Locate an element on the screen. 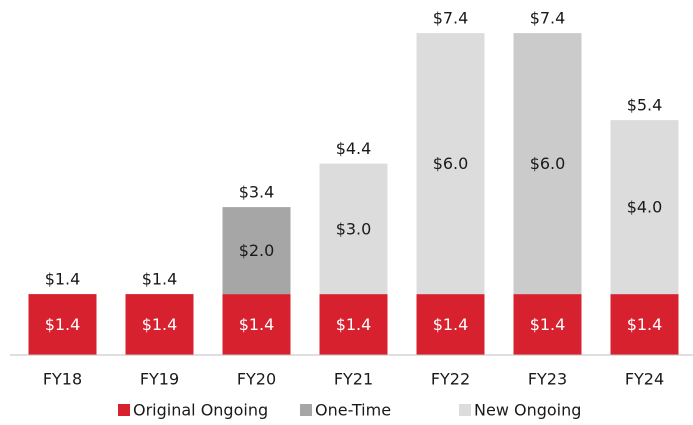  value-label: $4.0 is located at coordinates (645, 207).